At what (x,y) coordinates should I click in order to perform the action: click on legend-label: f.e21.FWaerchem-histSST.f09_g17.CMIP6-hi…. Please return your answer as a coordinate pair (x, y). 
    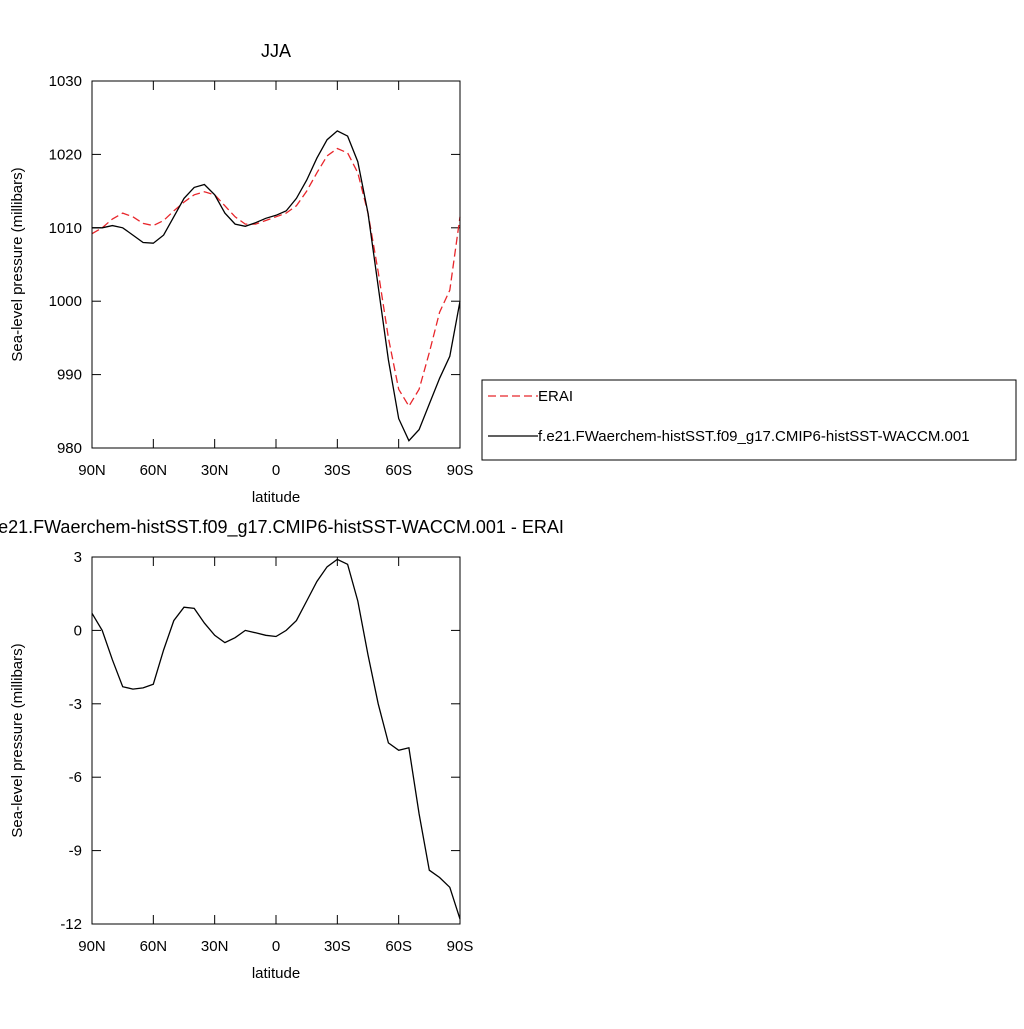
    Looking at the image, I should click on (754, 436).